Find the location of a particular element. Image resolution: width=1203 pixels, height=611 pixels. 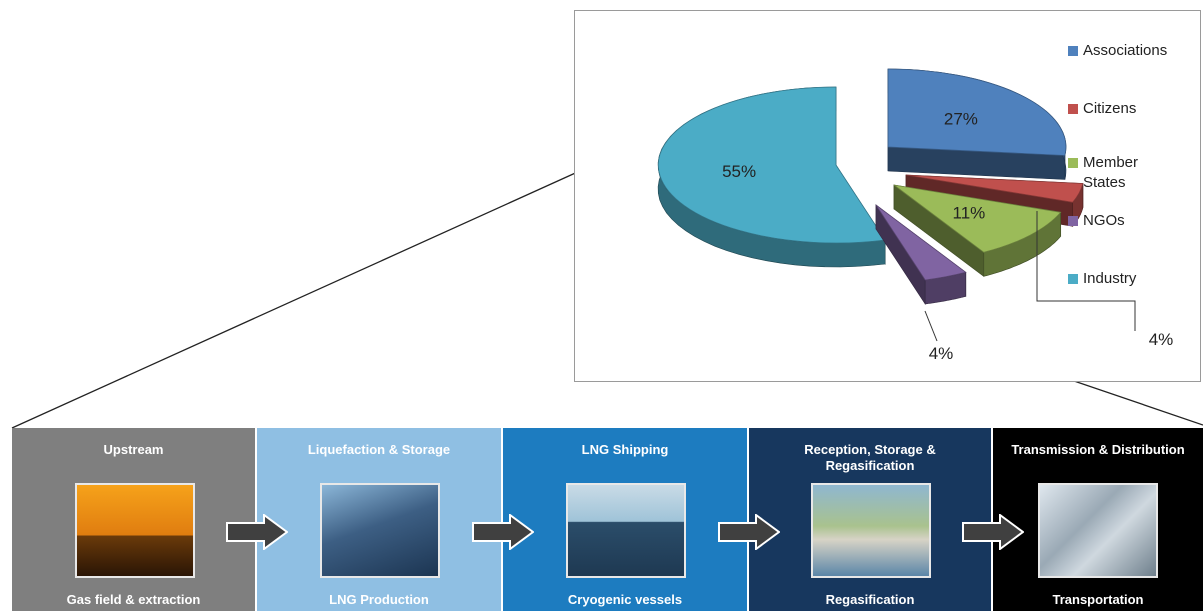

pie-label-member-states: 11% is located at coordinates (969, 213).